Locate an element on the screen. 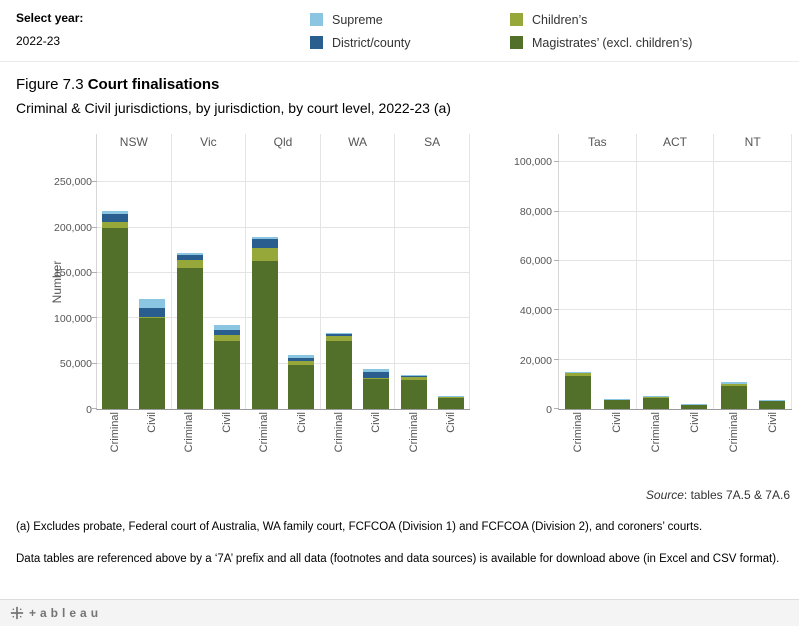 The image size is (799, 626). bar-segment-sa-civil-magistrates is located at coordinates (450, 403).